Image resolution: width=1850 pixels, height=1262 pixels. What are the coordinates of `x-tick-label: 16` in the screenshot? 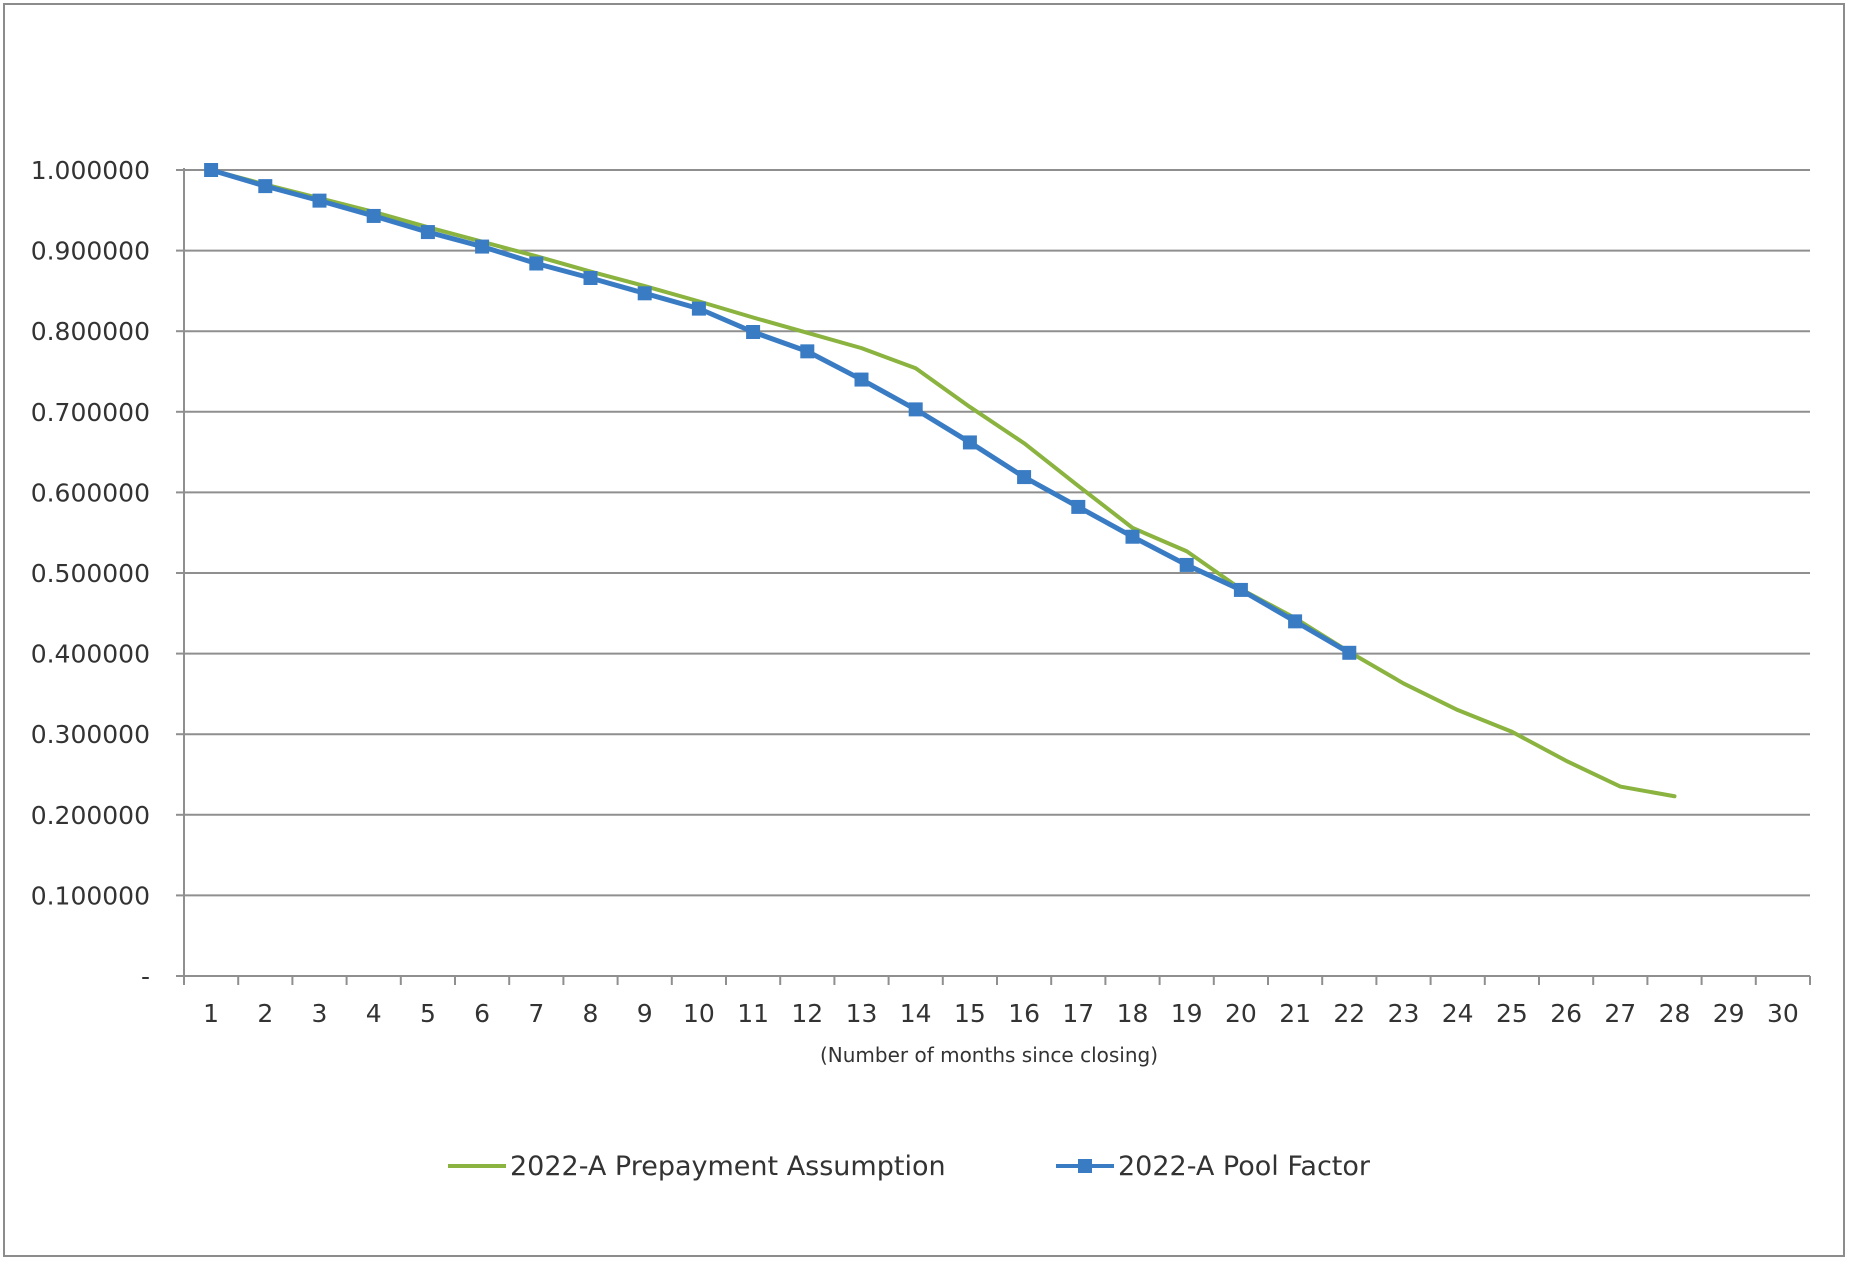 It's located at (1024, 1013).